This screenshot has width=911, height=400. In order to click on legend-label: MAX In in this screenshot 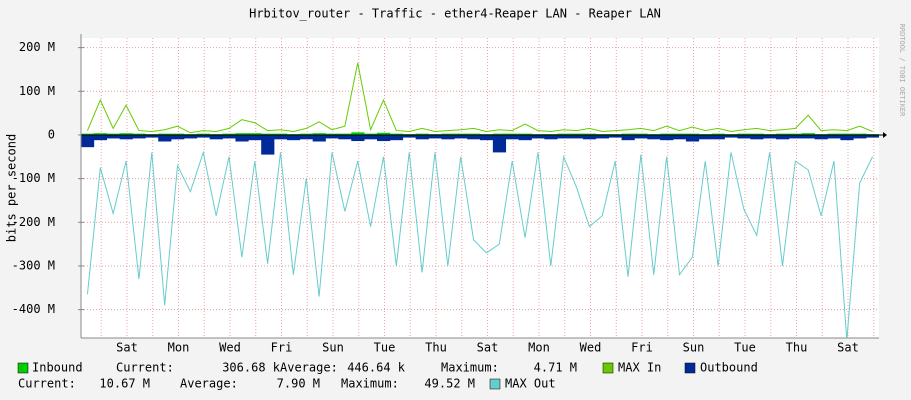, I will do `click(639, 368)`.